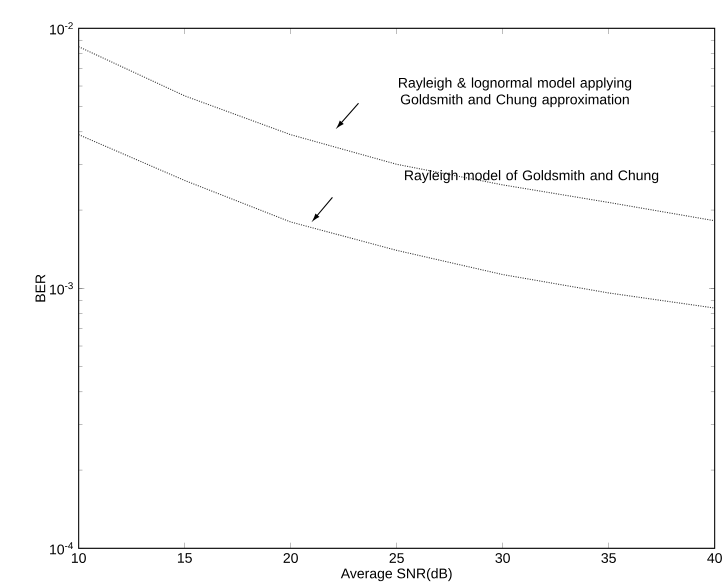 This screenshot has width=728, height=587. I want to click on annotation: Rayleigh model of Goldsmith and Chung, so click(531, 177).